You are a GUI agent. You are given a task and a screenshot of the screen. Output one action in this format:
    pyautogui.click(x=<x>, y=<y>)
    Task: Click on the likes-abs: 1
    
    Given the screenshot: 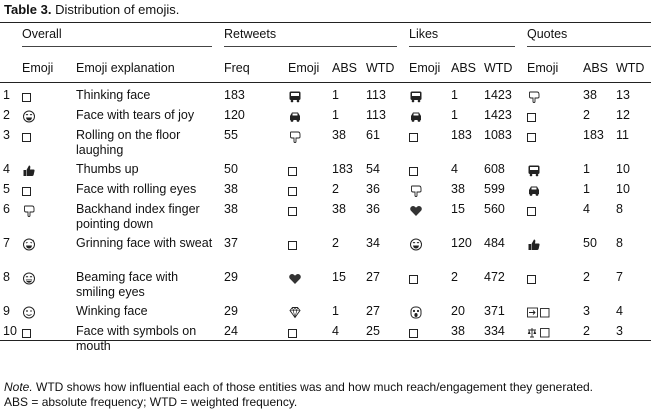 What is the action you would take?
    pyautogui.click(x=454, y=115)
    